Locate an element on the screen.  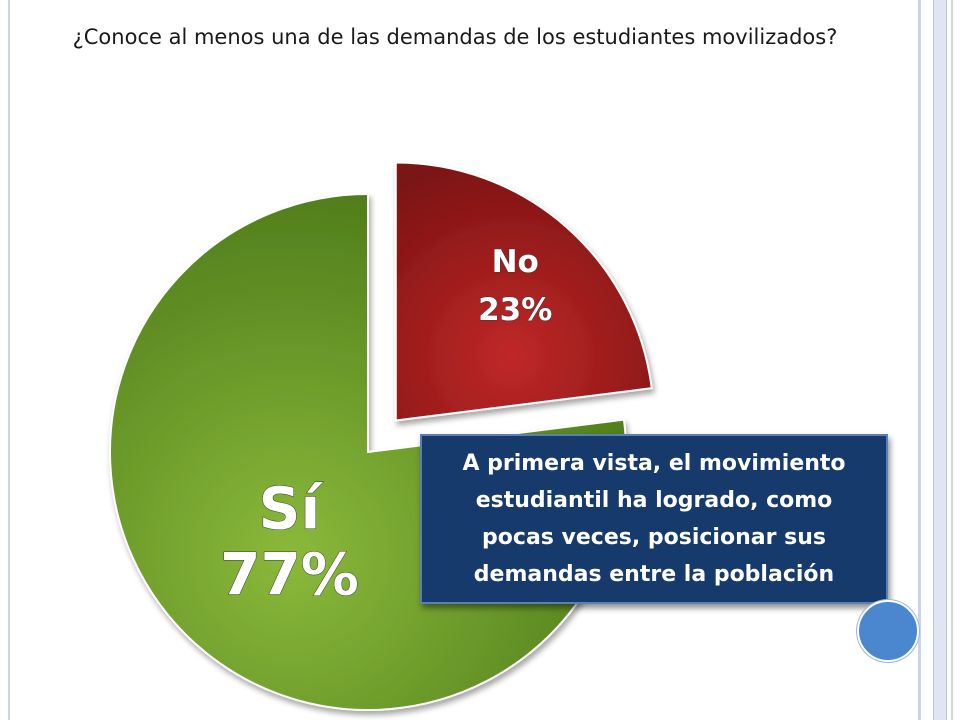
slide-border-left is located at coordinates (9, 360).